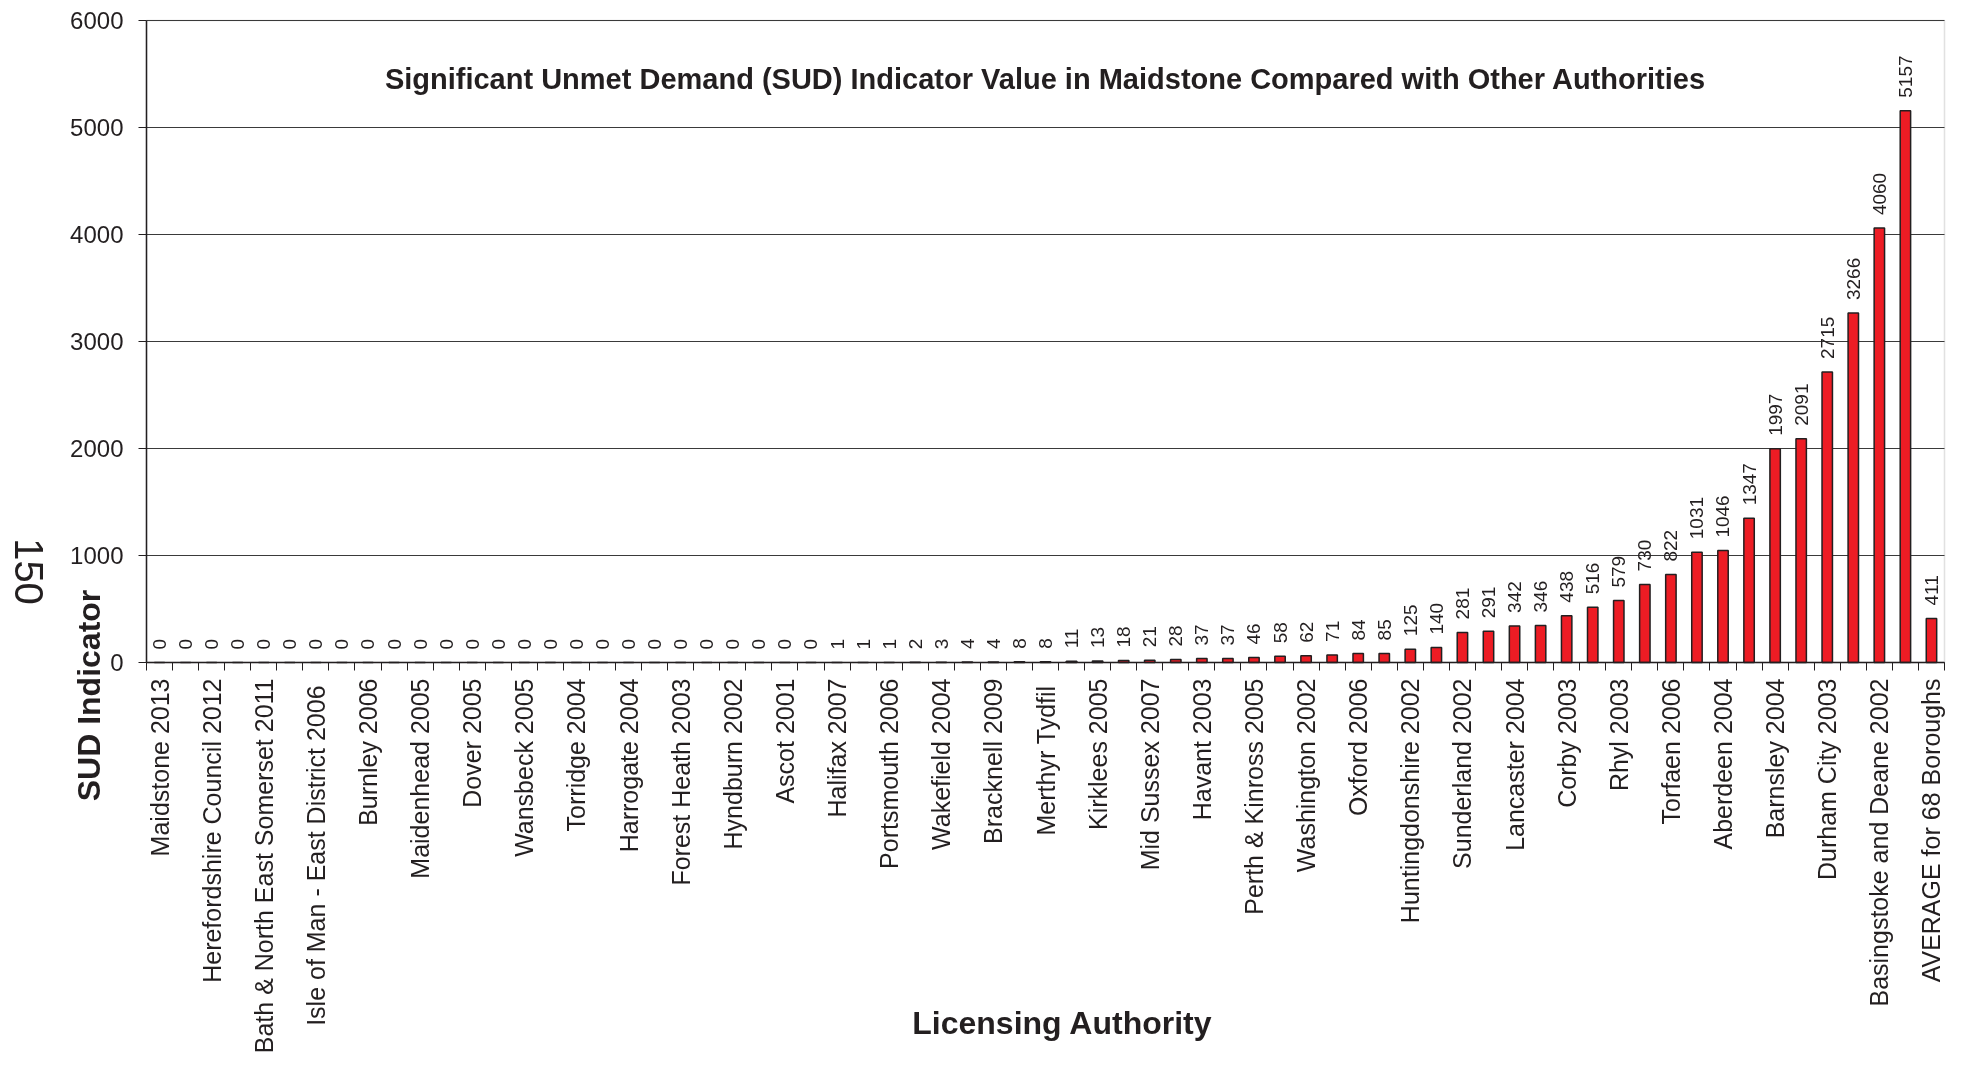 This screenshot has height=1084, width=1971. I want to click on data-label: 1347, so click(1749, 484).